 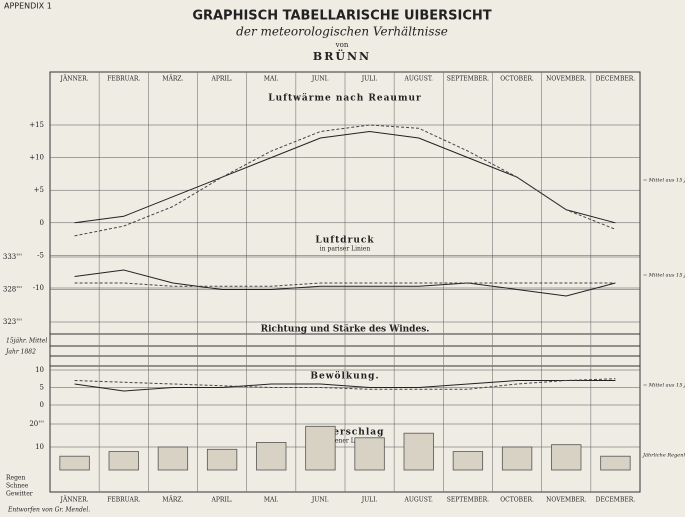 What do you see at coordinates (19, 494) in the screenshot?
I see `storm-label: Gewitter` at bounding box center [19, 494].